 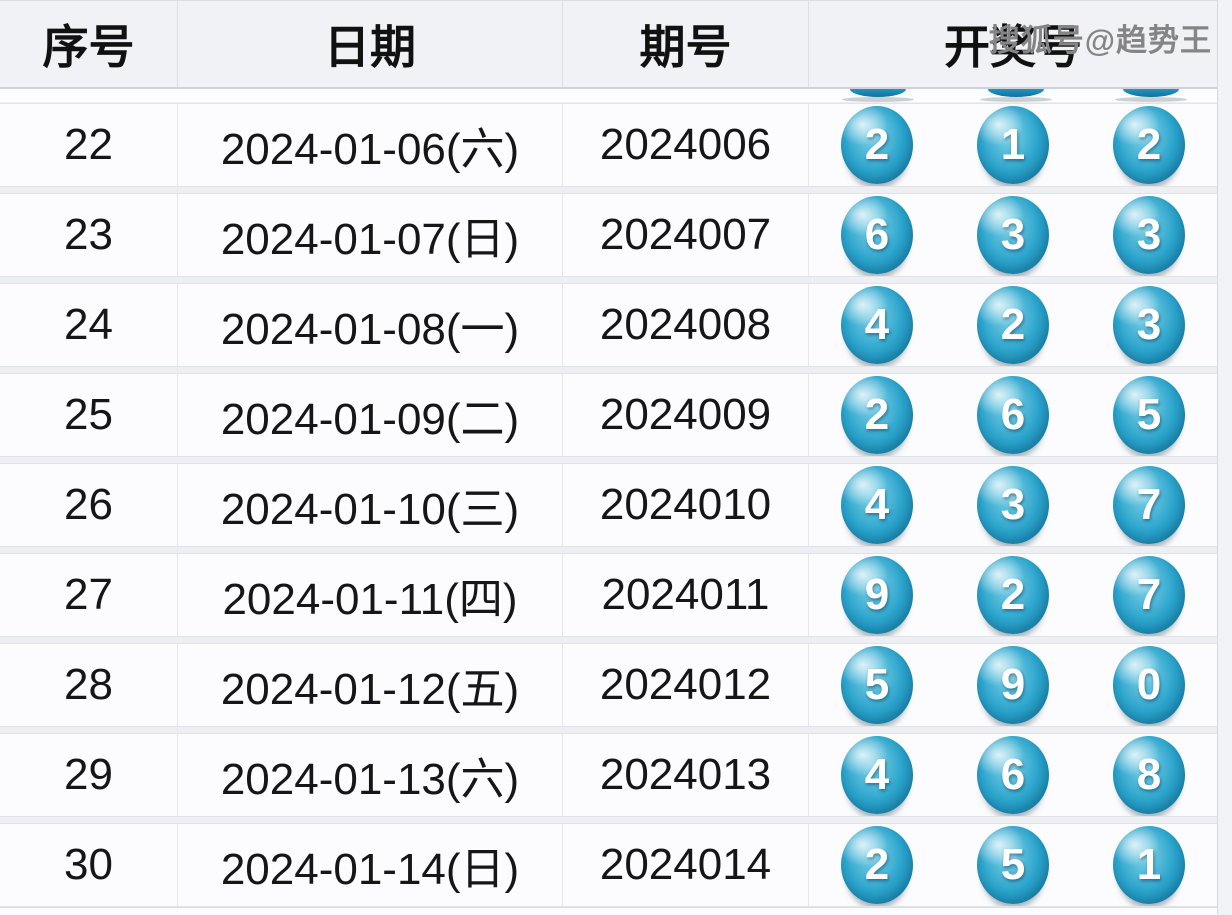 I want to click on cutoff-previous-row, so click(x=608, y=96).